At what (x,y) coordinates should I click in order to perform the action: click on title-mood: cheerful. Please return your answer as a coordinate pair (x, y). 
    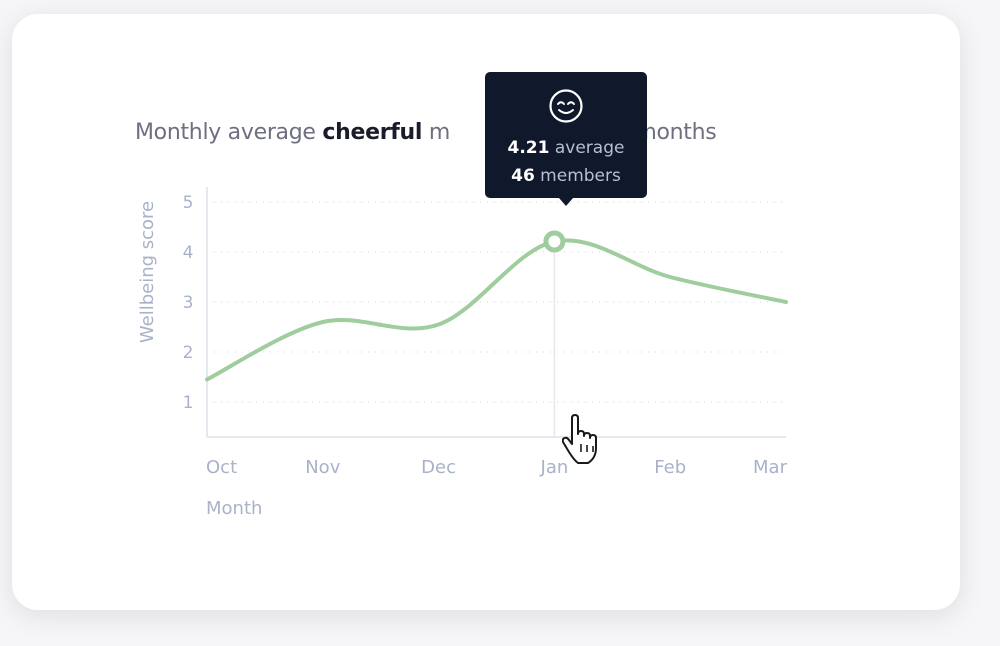
    Looking at the image, I should click on (372, 132).